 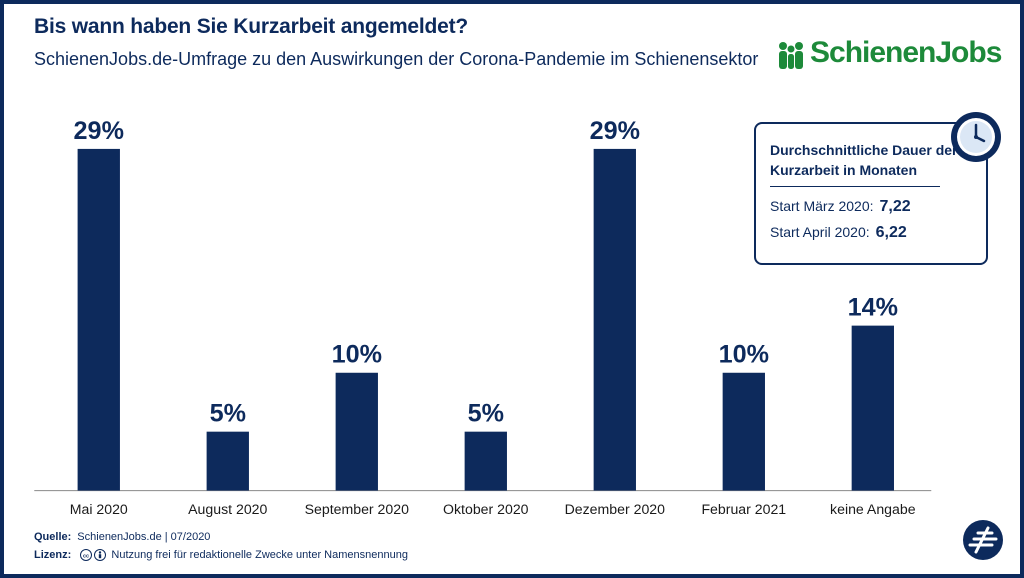 I want to click on logo-people-icon, so click(x=791, y=55).